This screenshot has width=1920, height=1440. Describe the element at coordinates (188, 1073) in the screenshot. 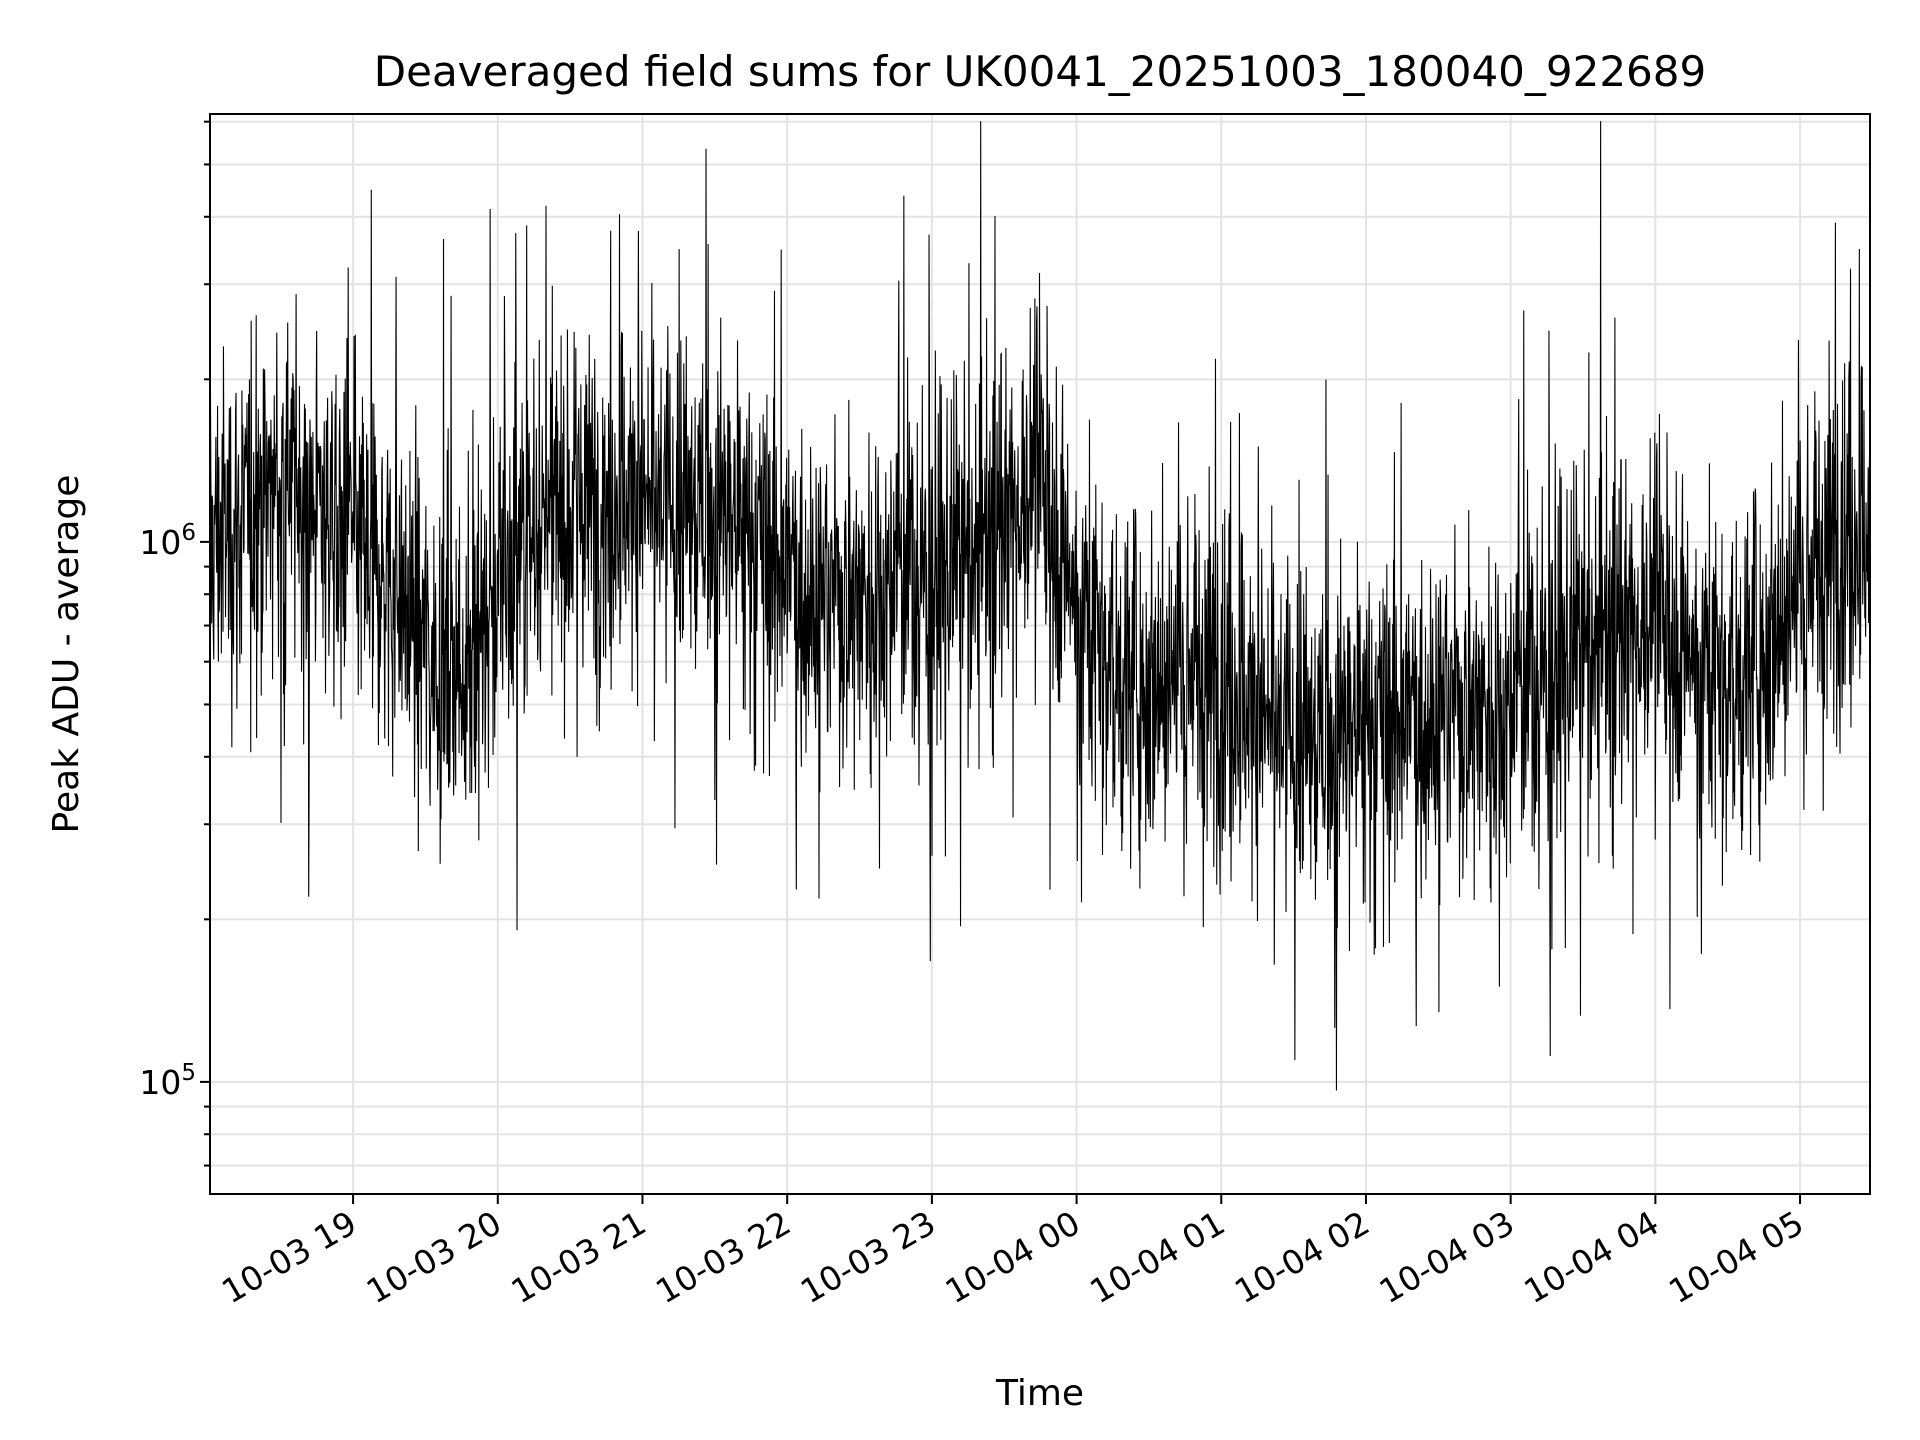

I see `y-tick-exponent: 5` at that location.